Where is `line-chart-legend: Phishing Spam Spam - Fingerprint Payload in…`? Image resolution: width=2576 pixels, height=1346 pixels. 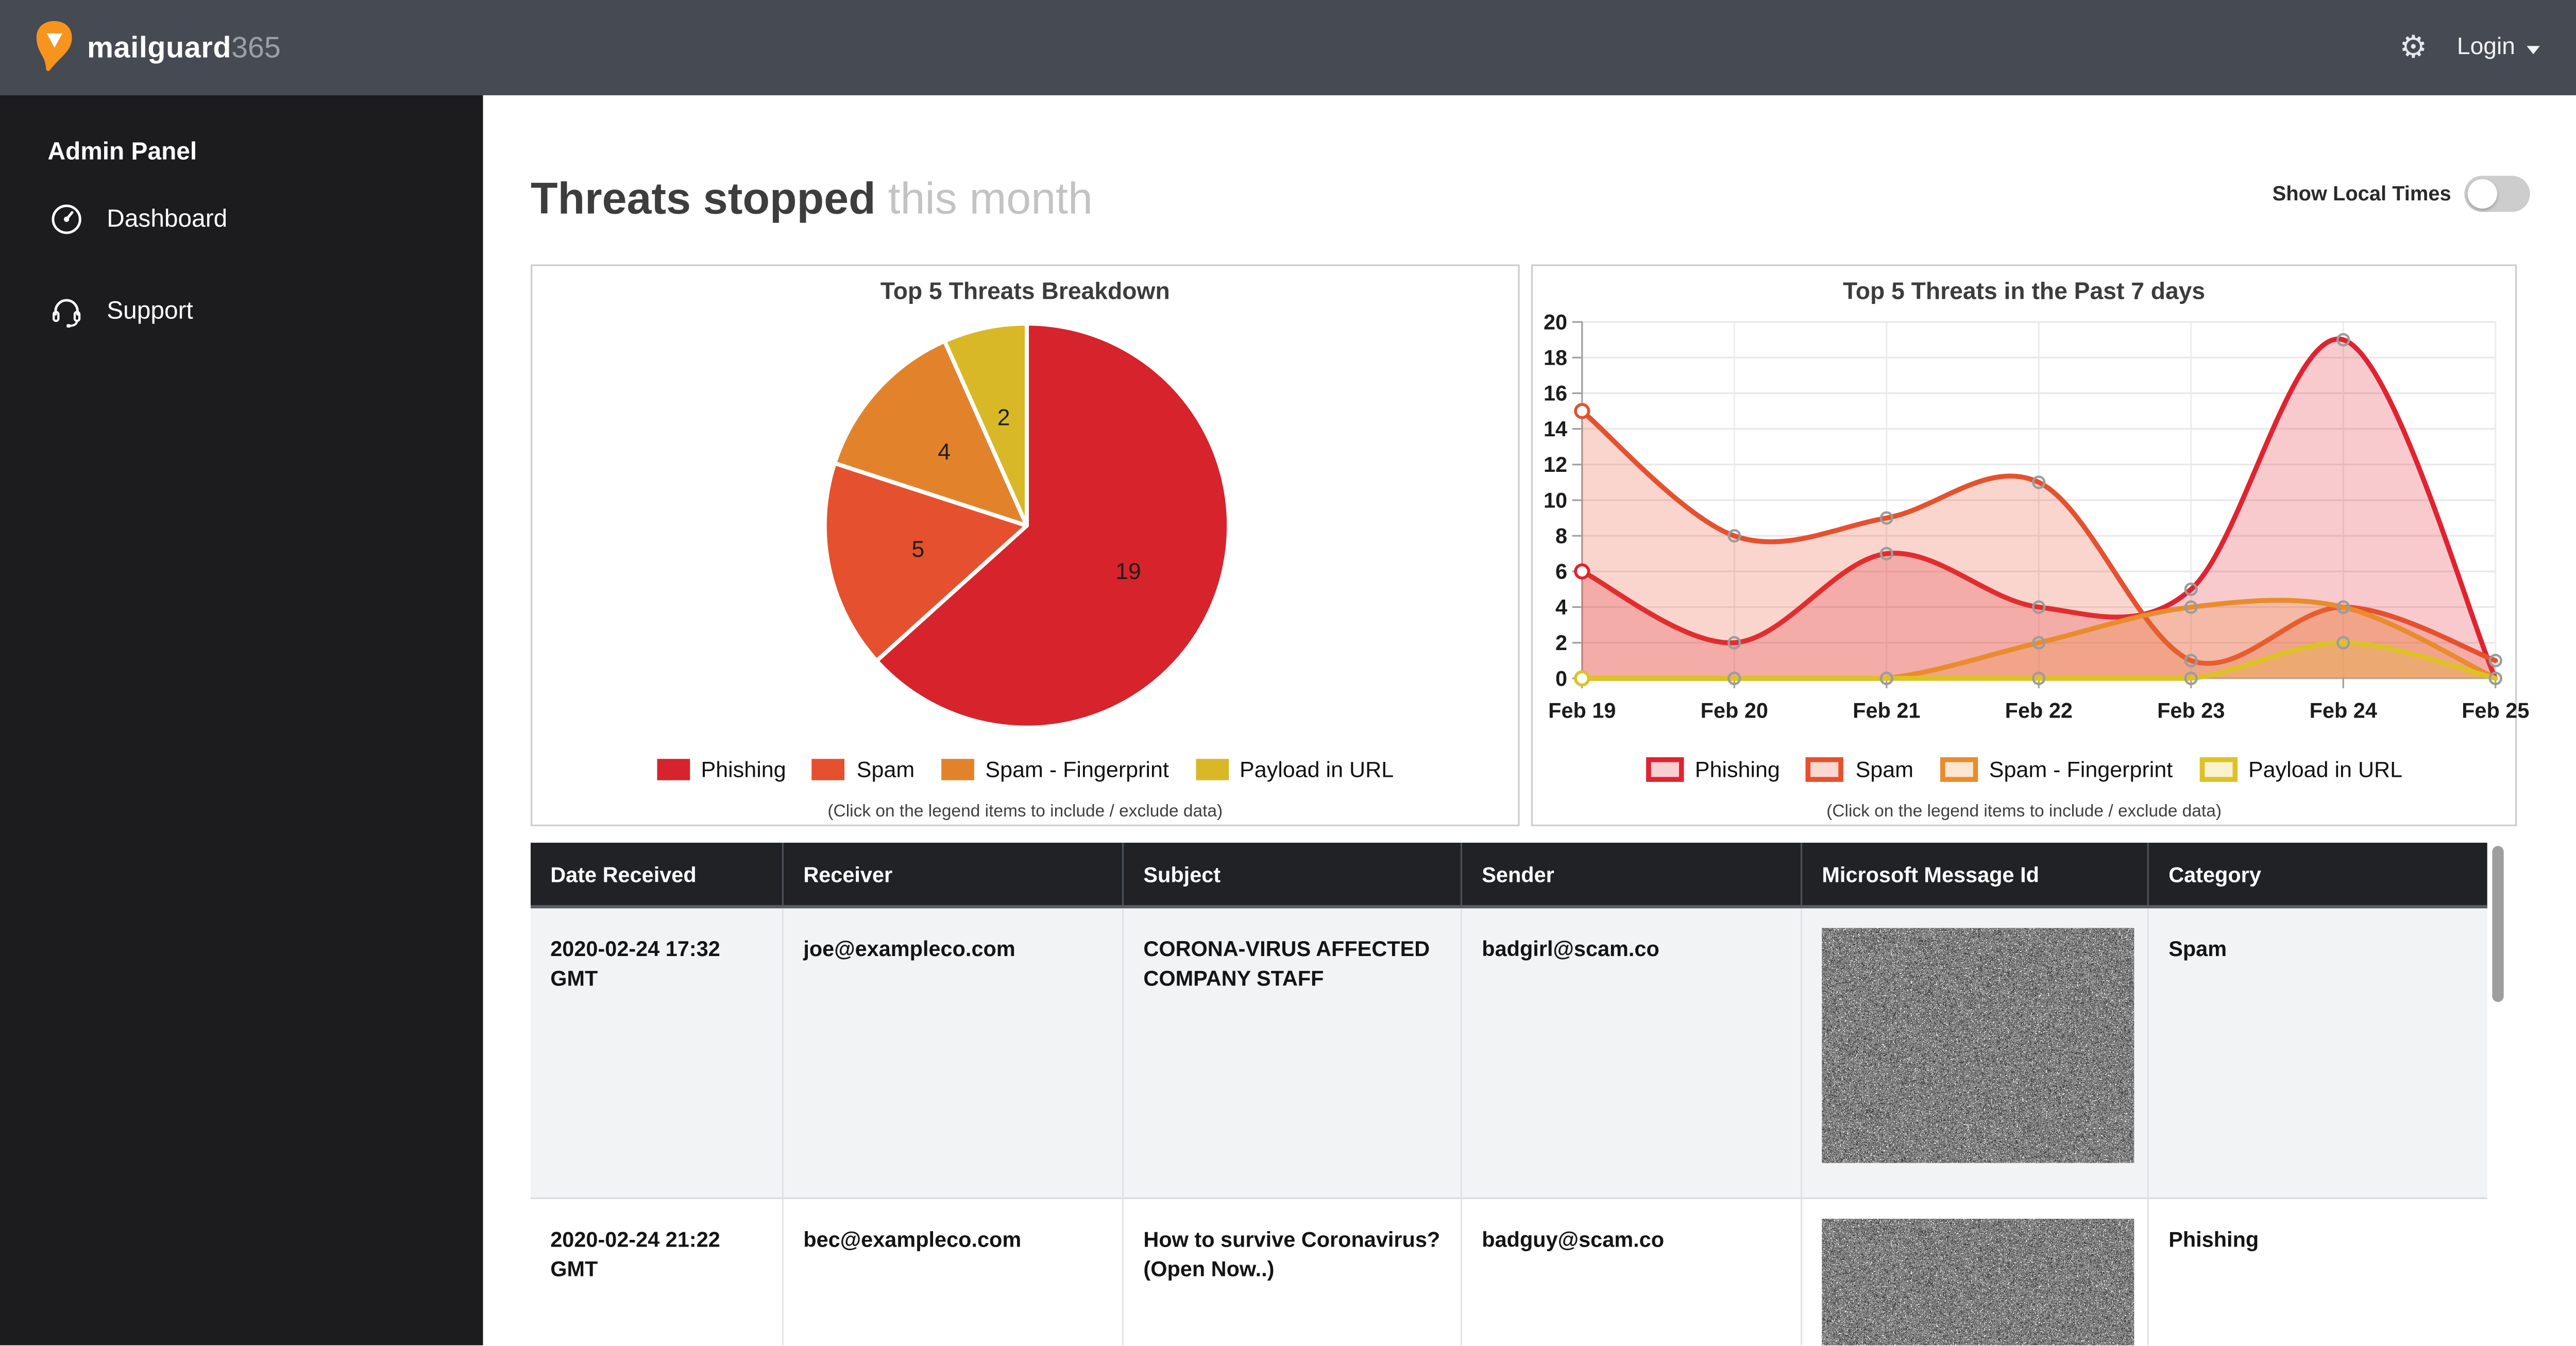
line-chart-legend: Phishing Spam Spam - Fingerprint Payload in… is located at coordinates (2024, 769).